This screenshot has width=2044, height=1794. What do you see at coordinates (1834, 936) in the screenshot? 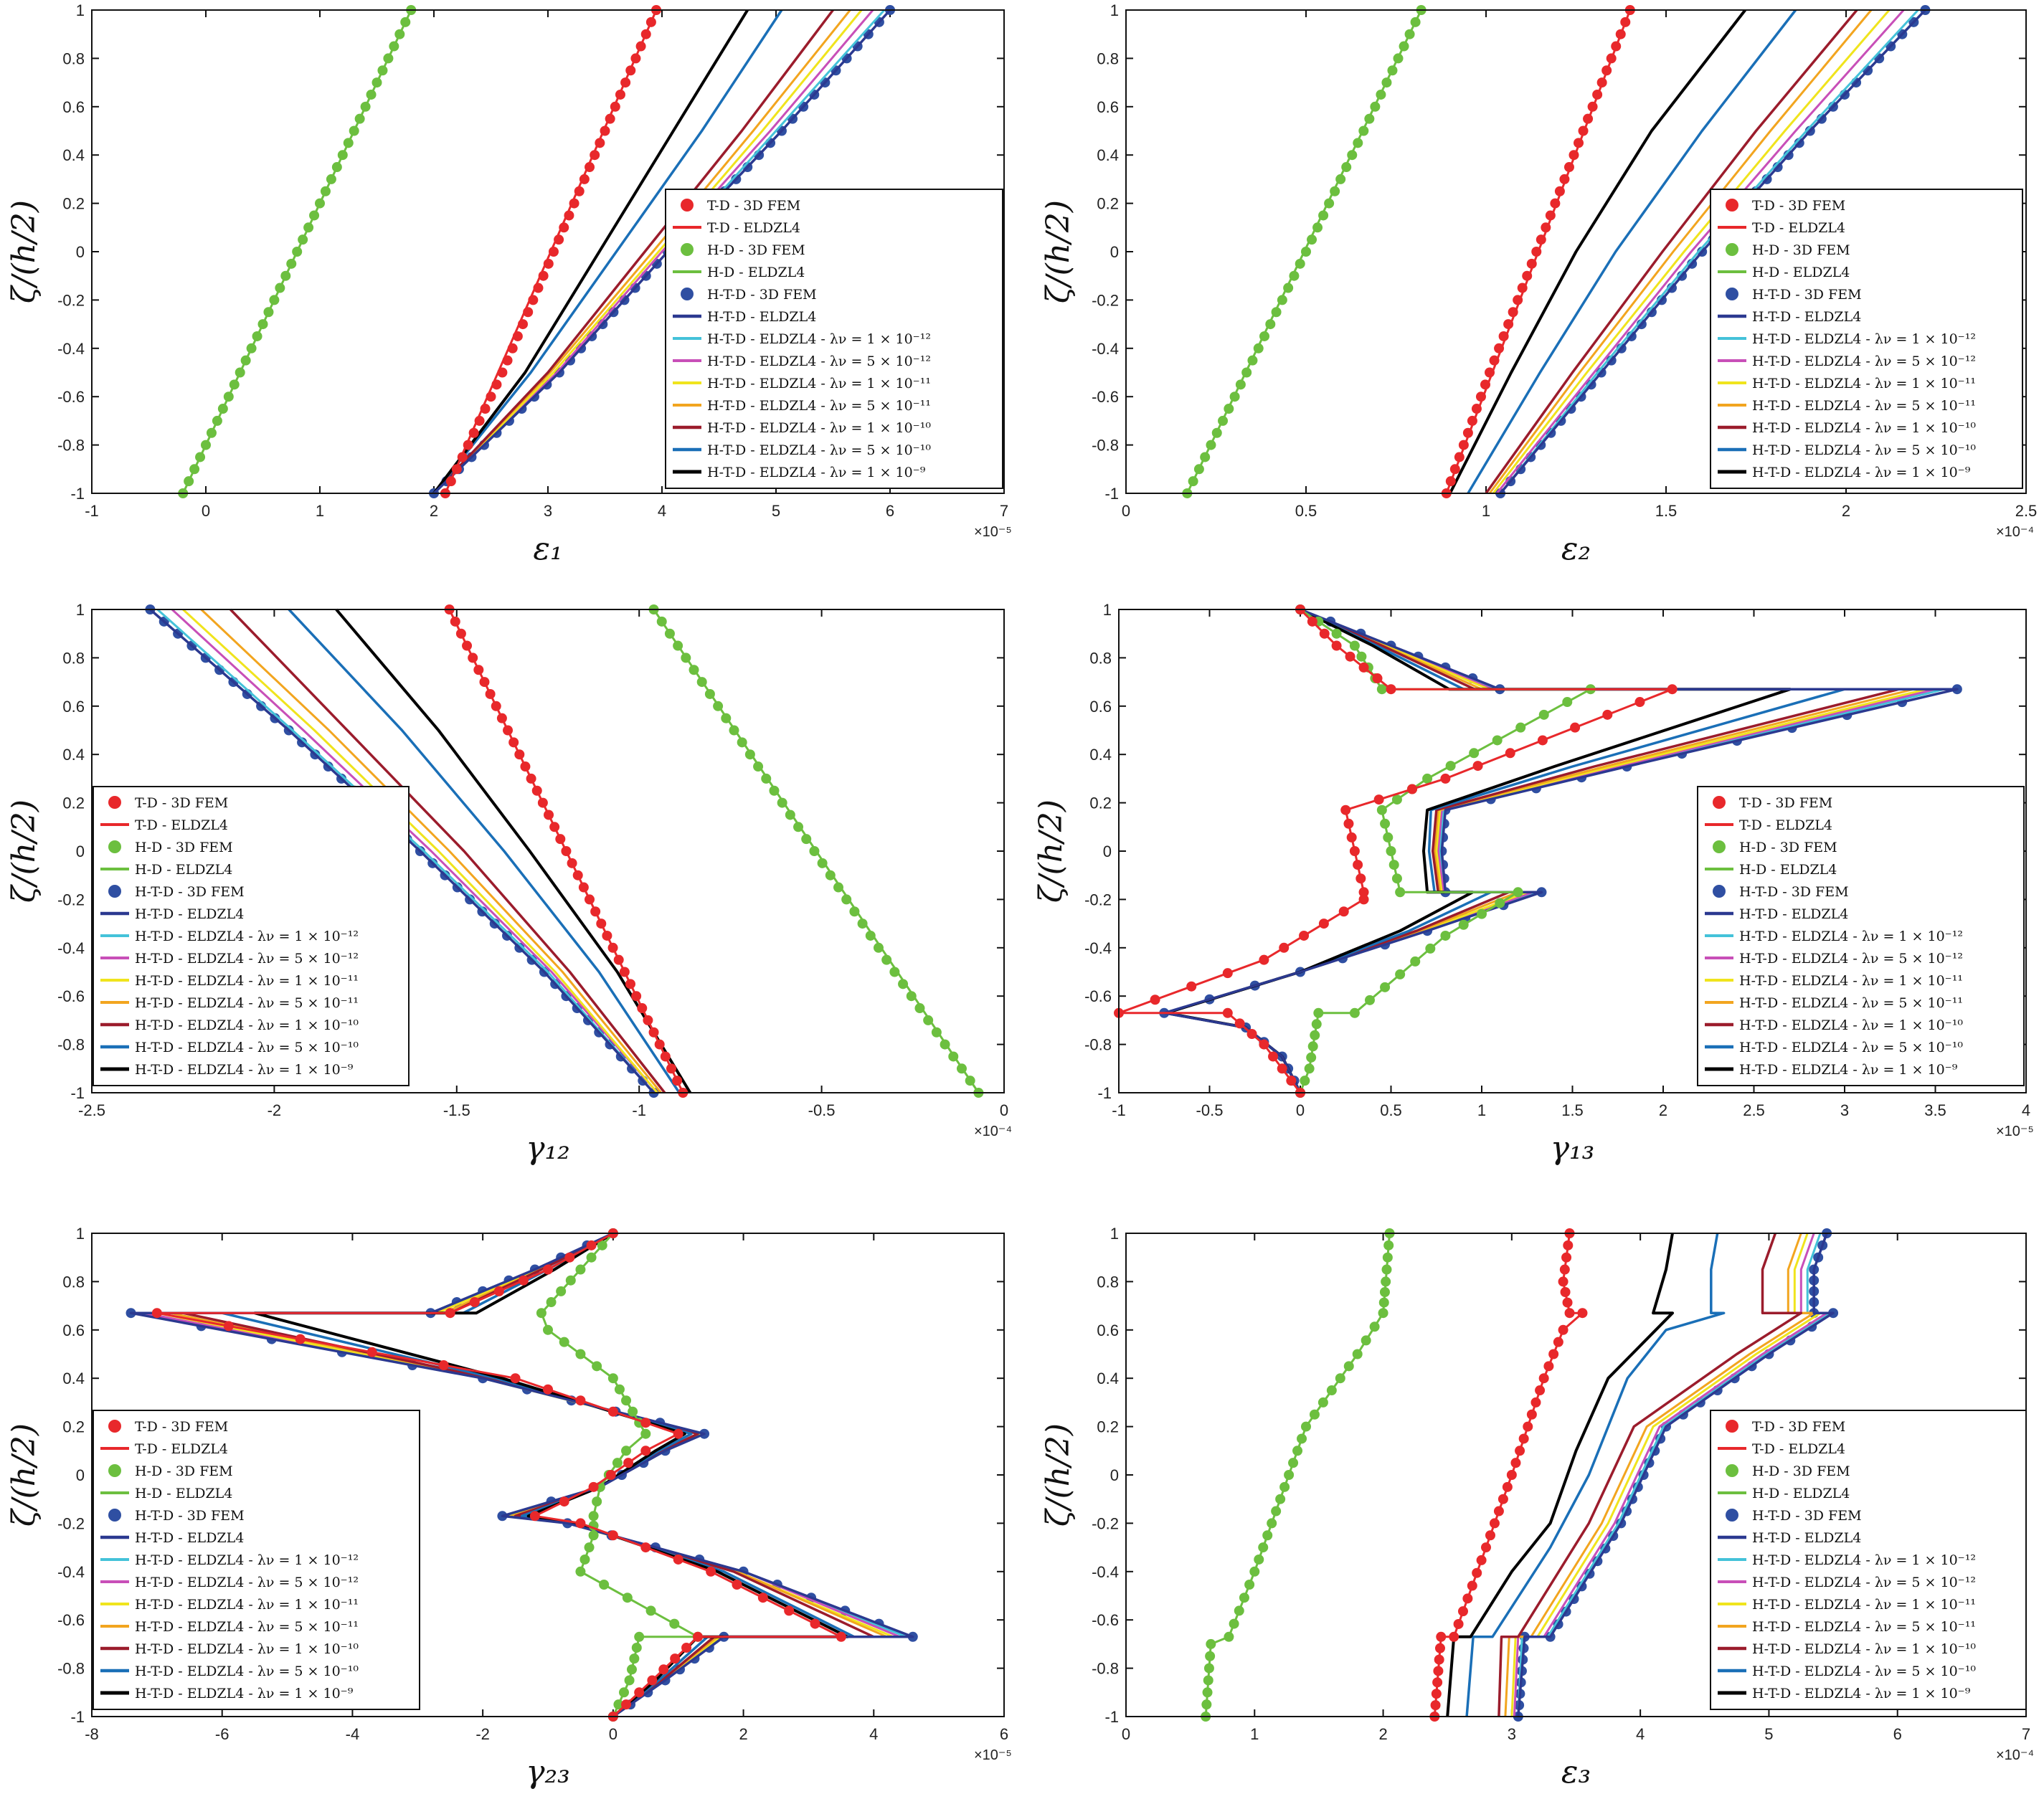
I see `legend-item: H-T-D - ELDZL4 - λν = 1 × 10⁻¹²` at bounding box center [1834, 936].